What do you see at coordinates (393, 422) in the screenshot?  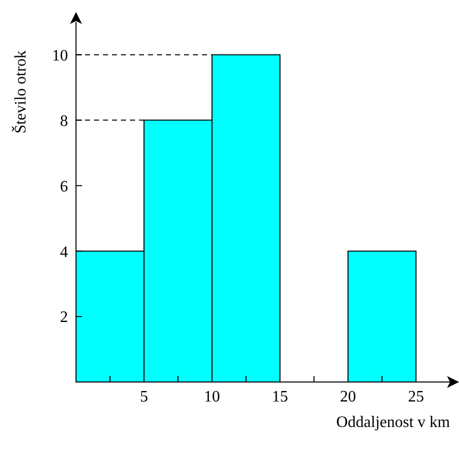 I see `x-axis-title: Oddaljenost v km` at bounding box center [393, 422].